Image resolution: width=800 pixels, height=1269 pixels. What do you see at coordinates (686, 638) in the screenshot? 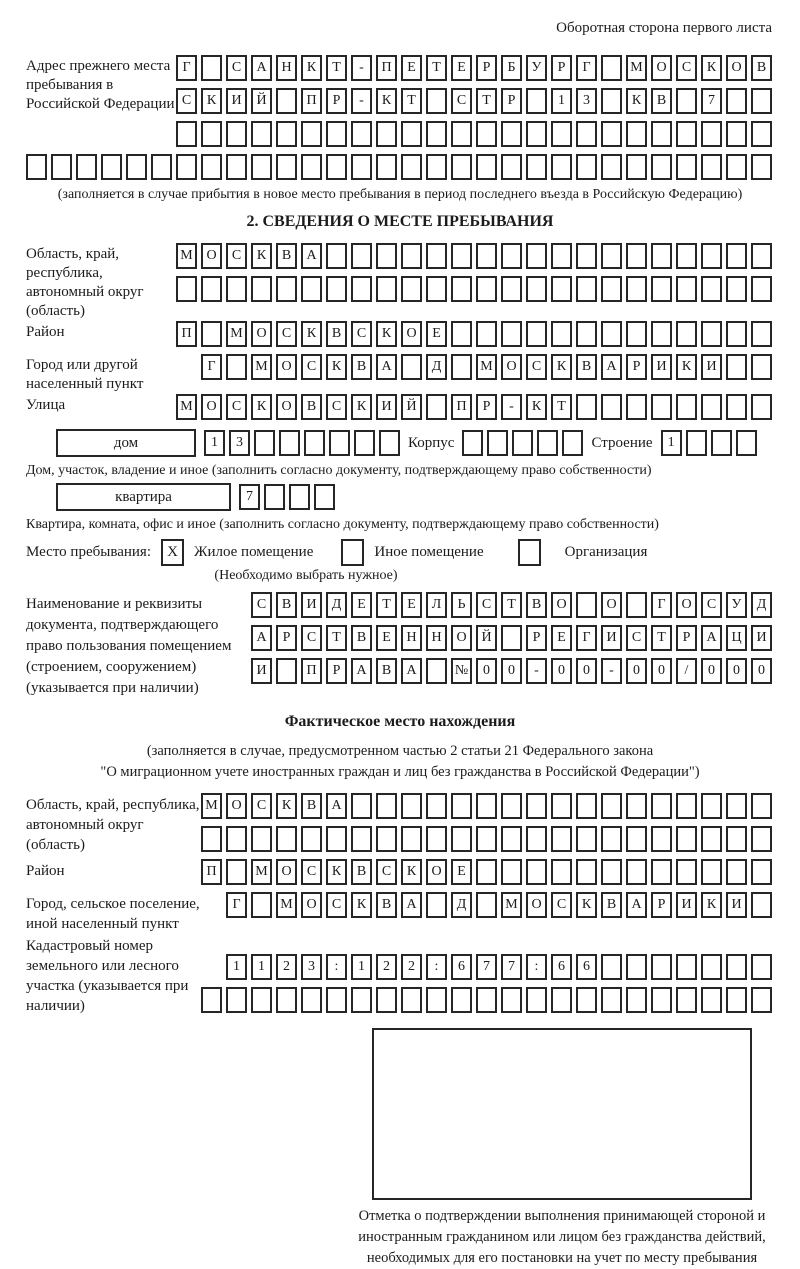
I see `char-cell: Р` at bounding box center [686, 638].